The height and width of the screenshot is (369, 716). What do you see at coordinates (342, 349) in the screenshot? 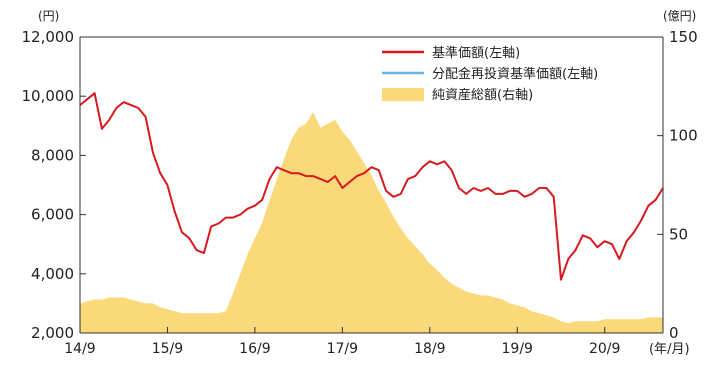
I see `x-tick-label: 17/9` at bounding box center [342, 349].